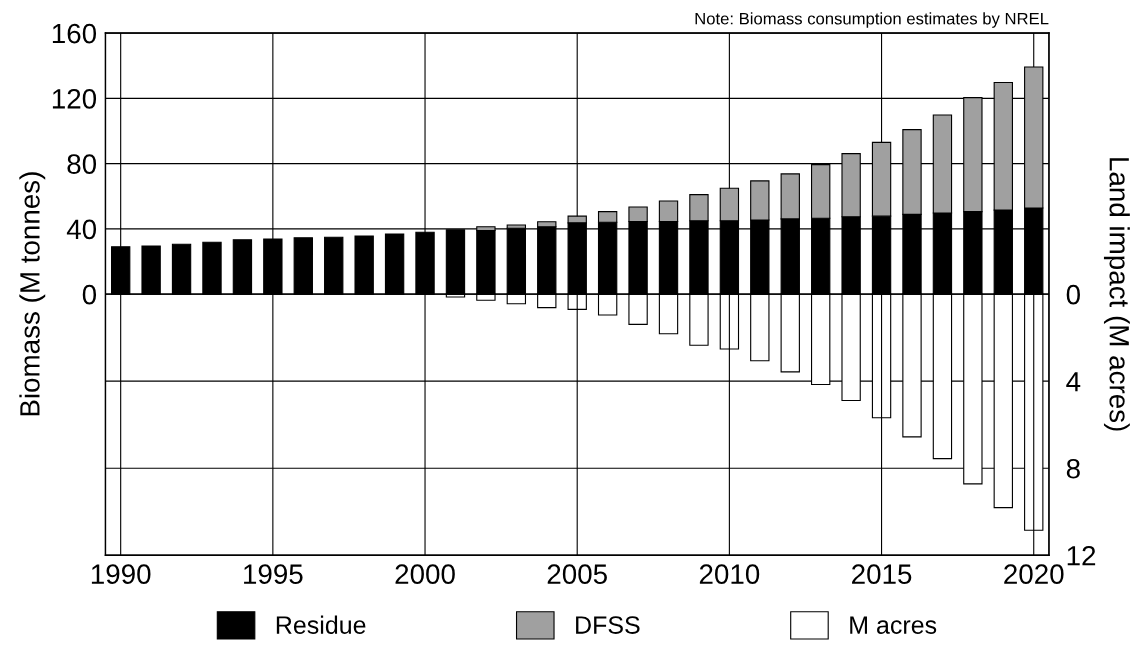 The image size is (1134, 661). Describe the element at coordinates (321, 624) in the screenshot. I see `legend-label: Residue` at that location.